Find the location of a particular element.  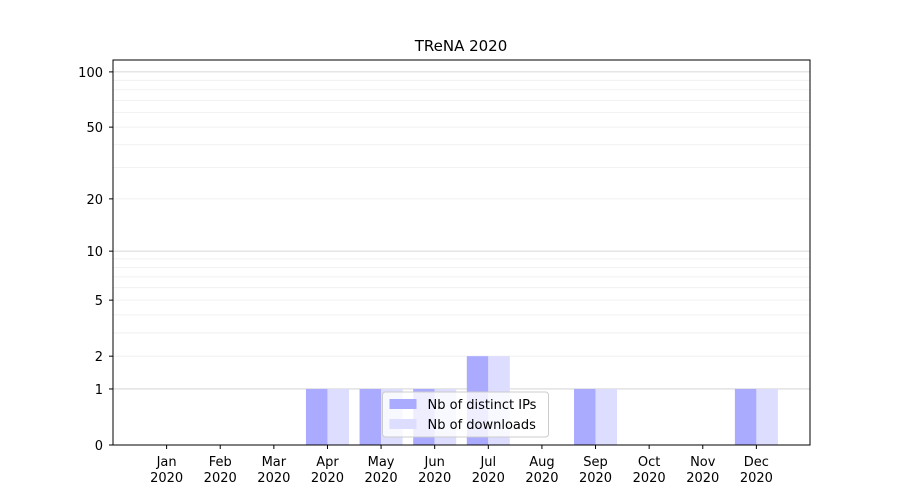

y-tick-label: 50 is located at coordinates (94, 128).